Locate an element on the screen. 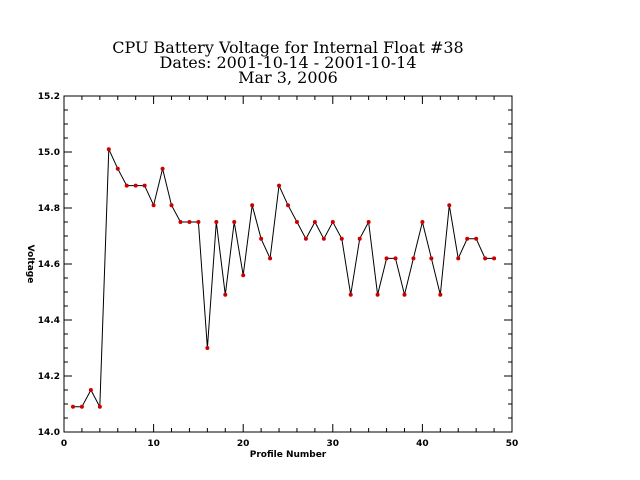 The height and width of the screenshot is (480, 640). x-tick-label: 0 is located at coordinates (64, 444).